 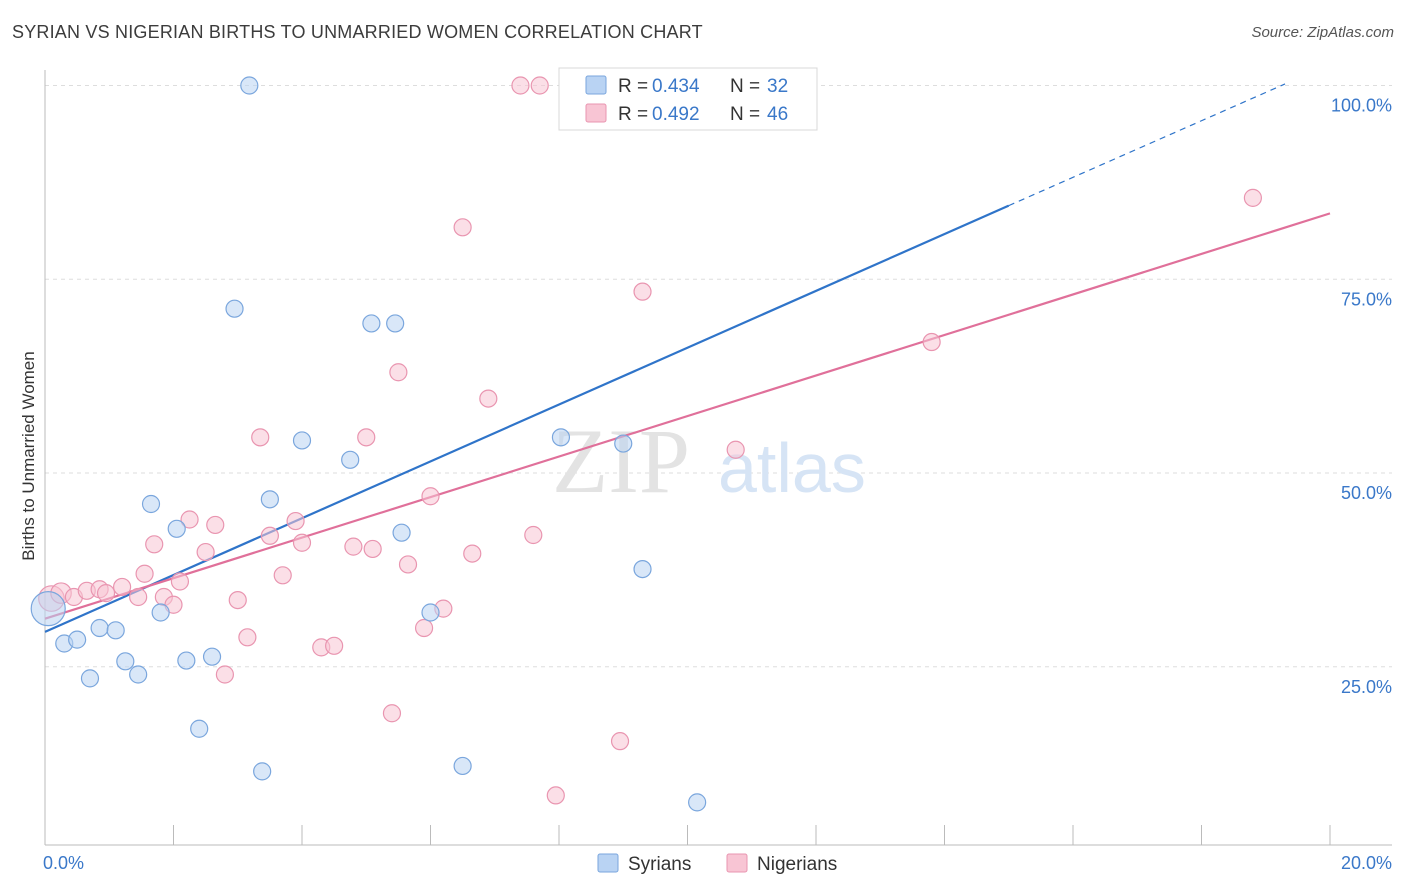 I want to click on x-tick-label-1: 20.0%, so click(x=1366, y=863).